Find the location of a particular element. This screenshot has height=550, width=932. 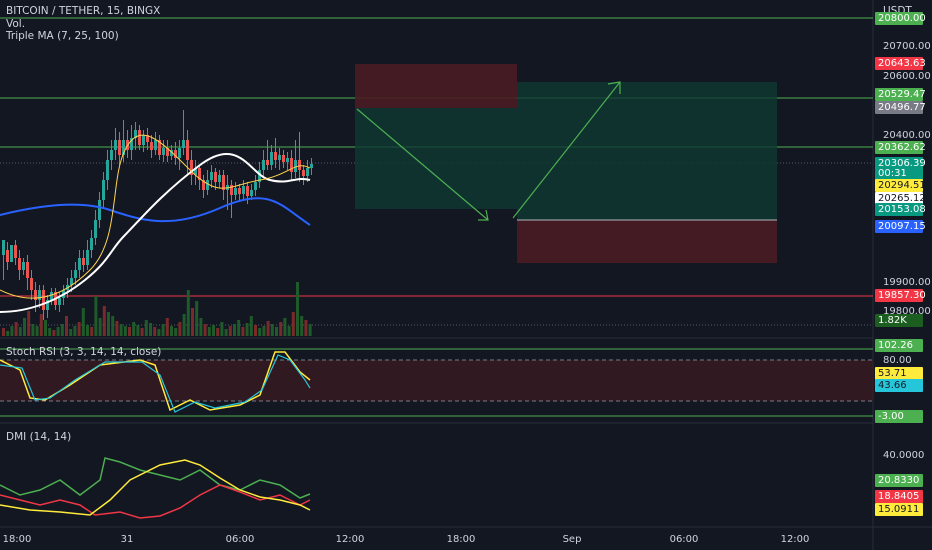

long-stop-zone is located at coordinates (647, 241).